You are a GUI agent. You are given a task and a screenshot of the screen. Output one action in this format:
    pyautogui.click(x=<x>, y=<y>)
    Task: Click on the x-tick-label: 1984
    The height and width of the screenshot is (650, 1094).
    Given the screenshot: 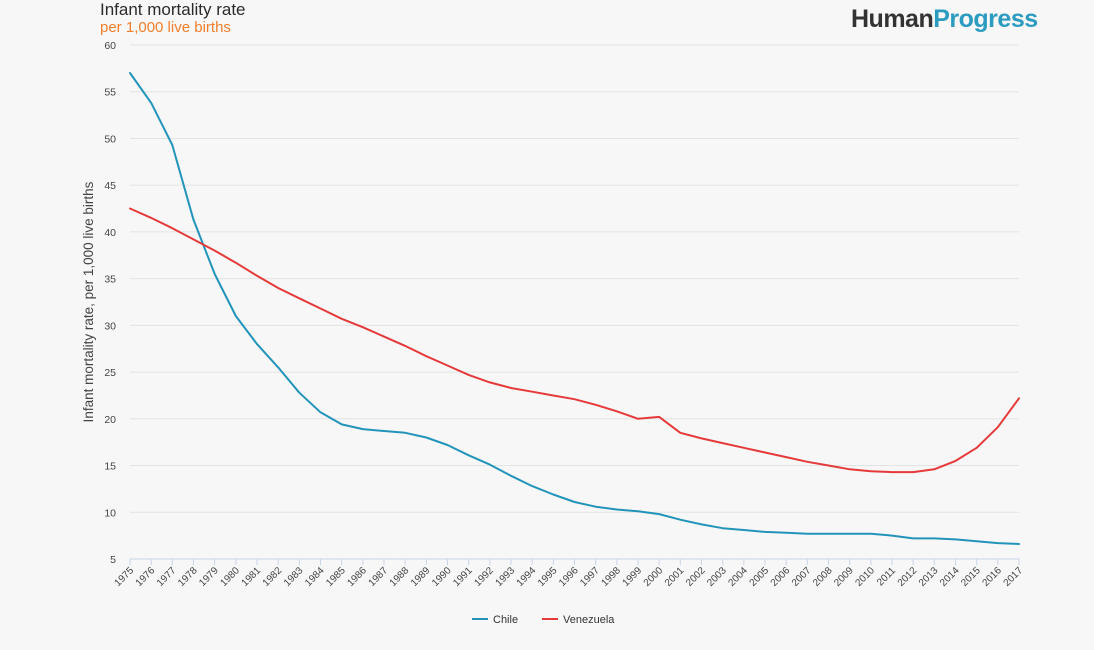 What is the action you would take?
    pyautogui.click(x=315, y=577)
    